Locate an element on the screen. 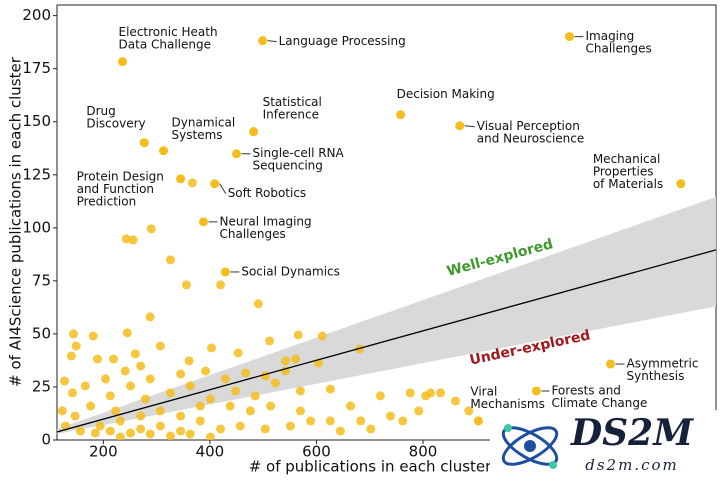  point-label: Single-cell RNA is located at coordinates (299, 153).